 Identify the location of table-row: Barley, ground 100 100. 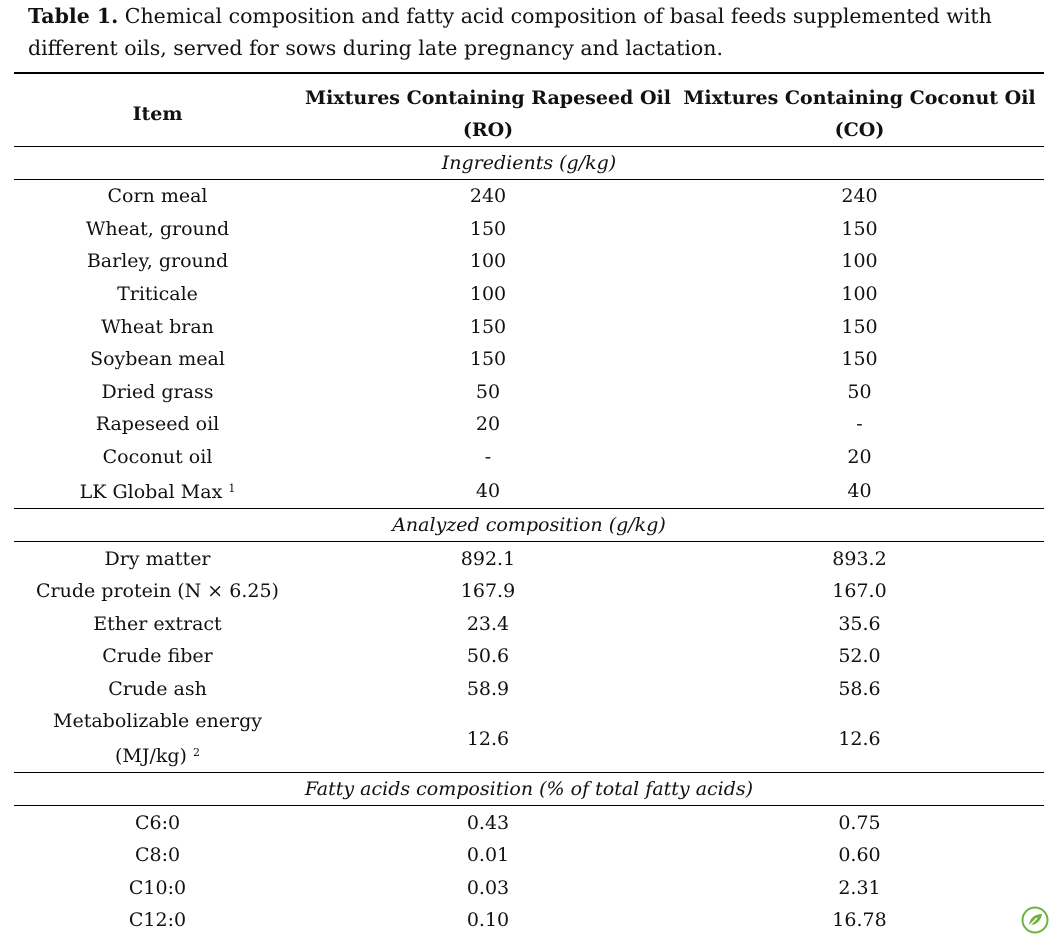
(529, 261).